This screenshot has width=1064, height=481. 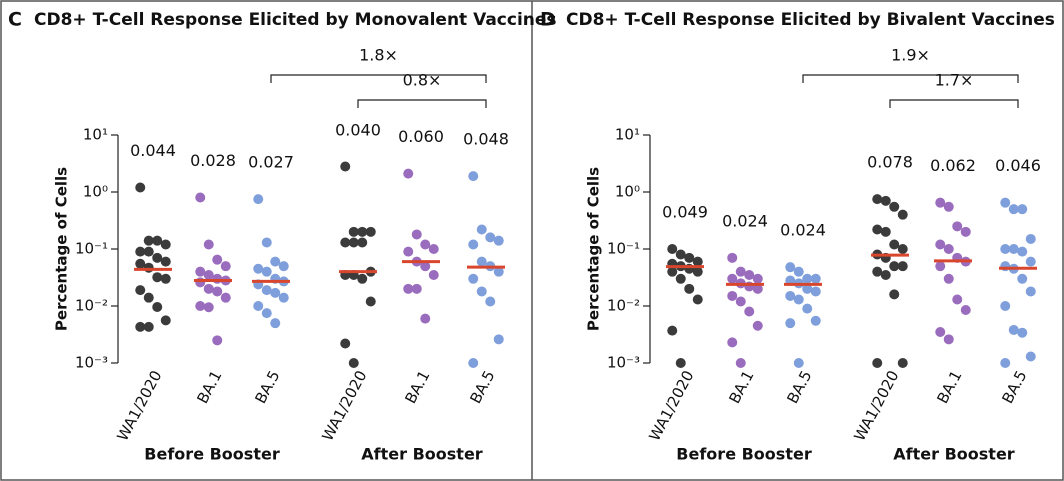 What do you see at coordinates (213, 160) in the screenshot?
I see `median-label: 0.028` at bounding box center [213, 160].